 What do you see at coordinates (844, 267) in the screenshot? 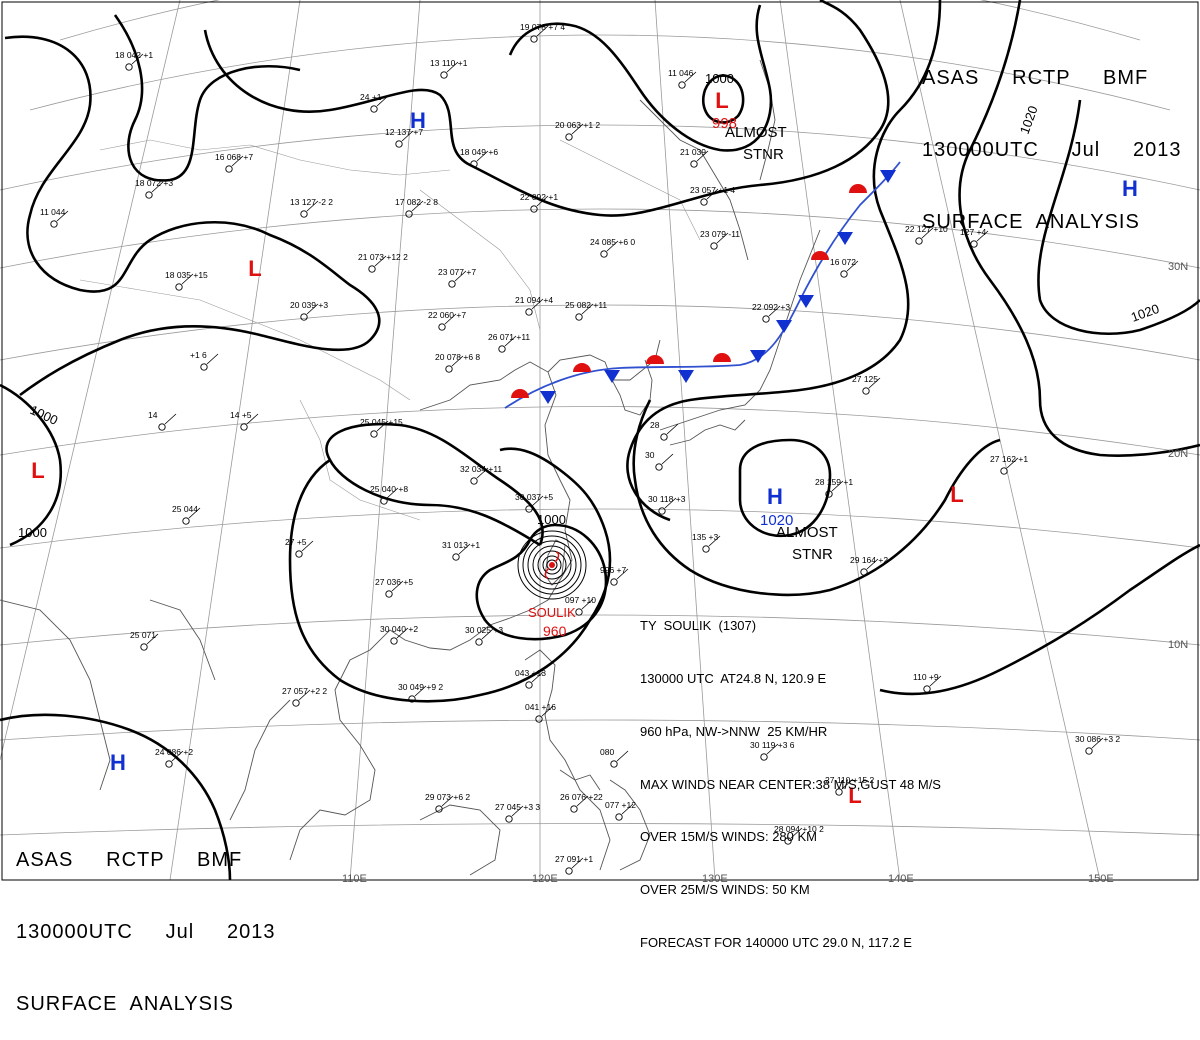
I see `station-plot: 16 072` at bounding box center [844, 267].